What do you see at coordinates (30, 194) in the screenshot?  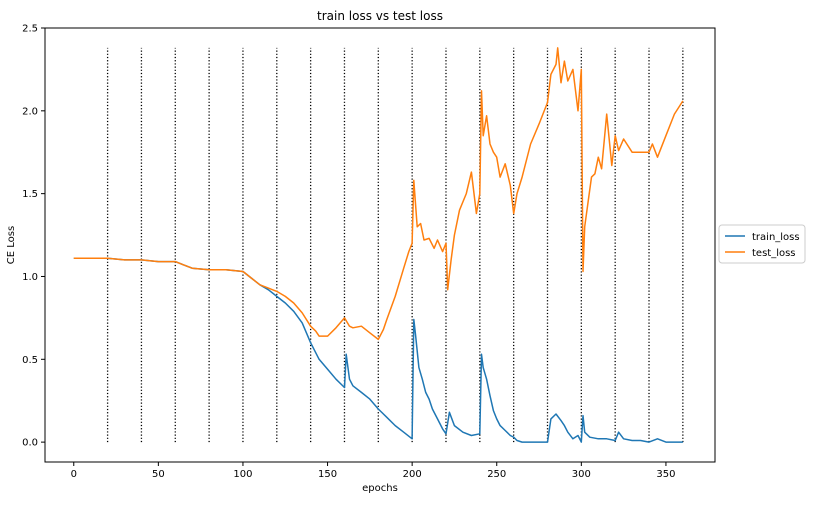 I see `y-tick-label-1.5: 1.5` at bounding box center [30, 194].